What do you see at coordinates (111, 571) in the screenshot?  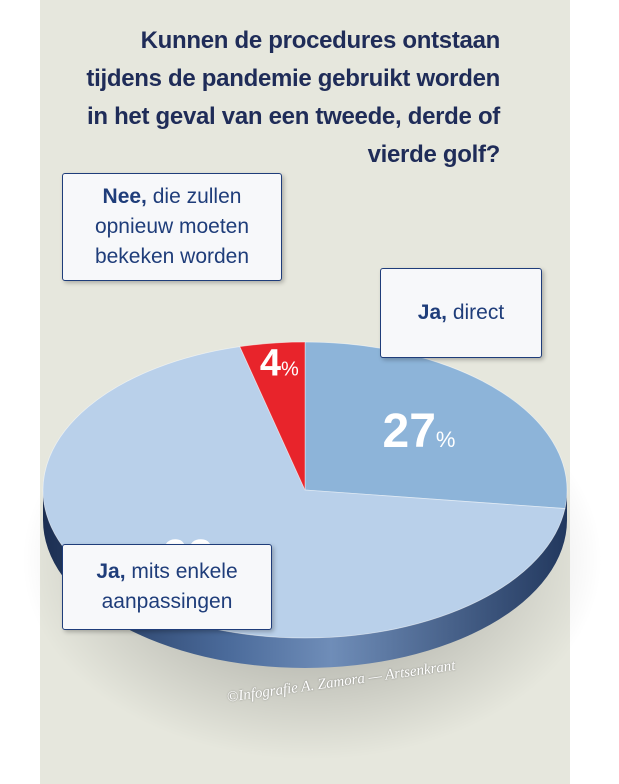 I see `mits-bold: Ja,` at bounding box center [111, 571].